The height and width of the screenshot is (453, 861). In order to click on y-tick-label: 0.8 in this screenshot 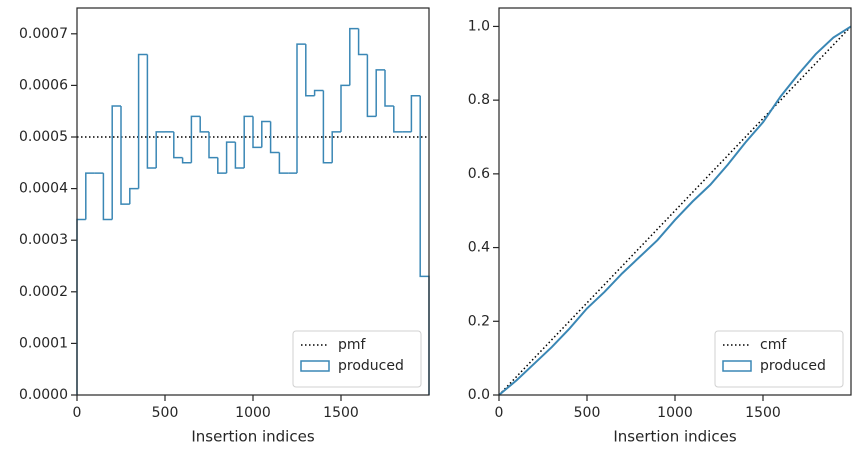, I will do `click(479, 100)`.